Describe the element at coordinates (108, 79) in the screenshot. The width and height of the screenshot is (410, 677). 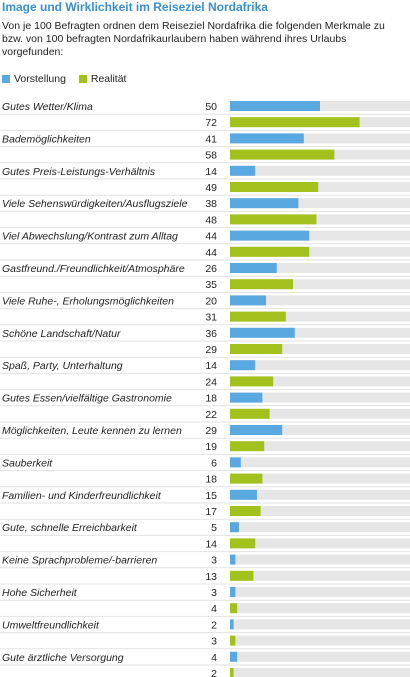
I see `legend-label-realitaet: Realität` at that location.